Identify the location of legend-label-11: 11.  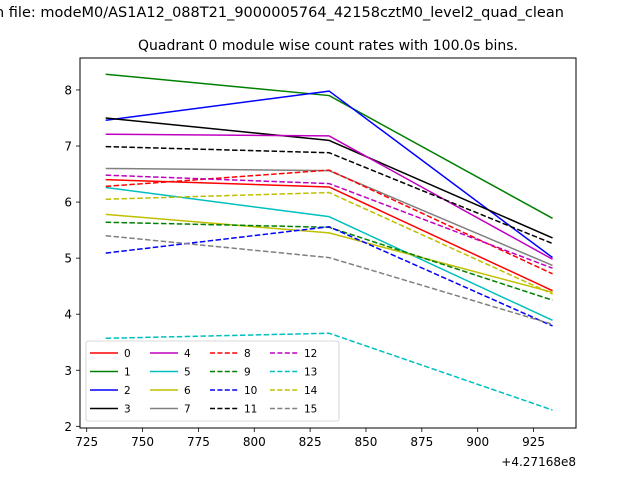
(250, 410).